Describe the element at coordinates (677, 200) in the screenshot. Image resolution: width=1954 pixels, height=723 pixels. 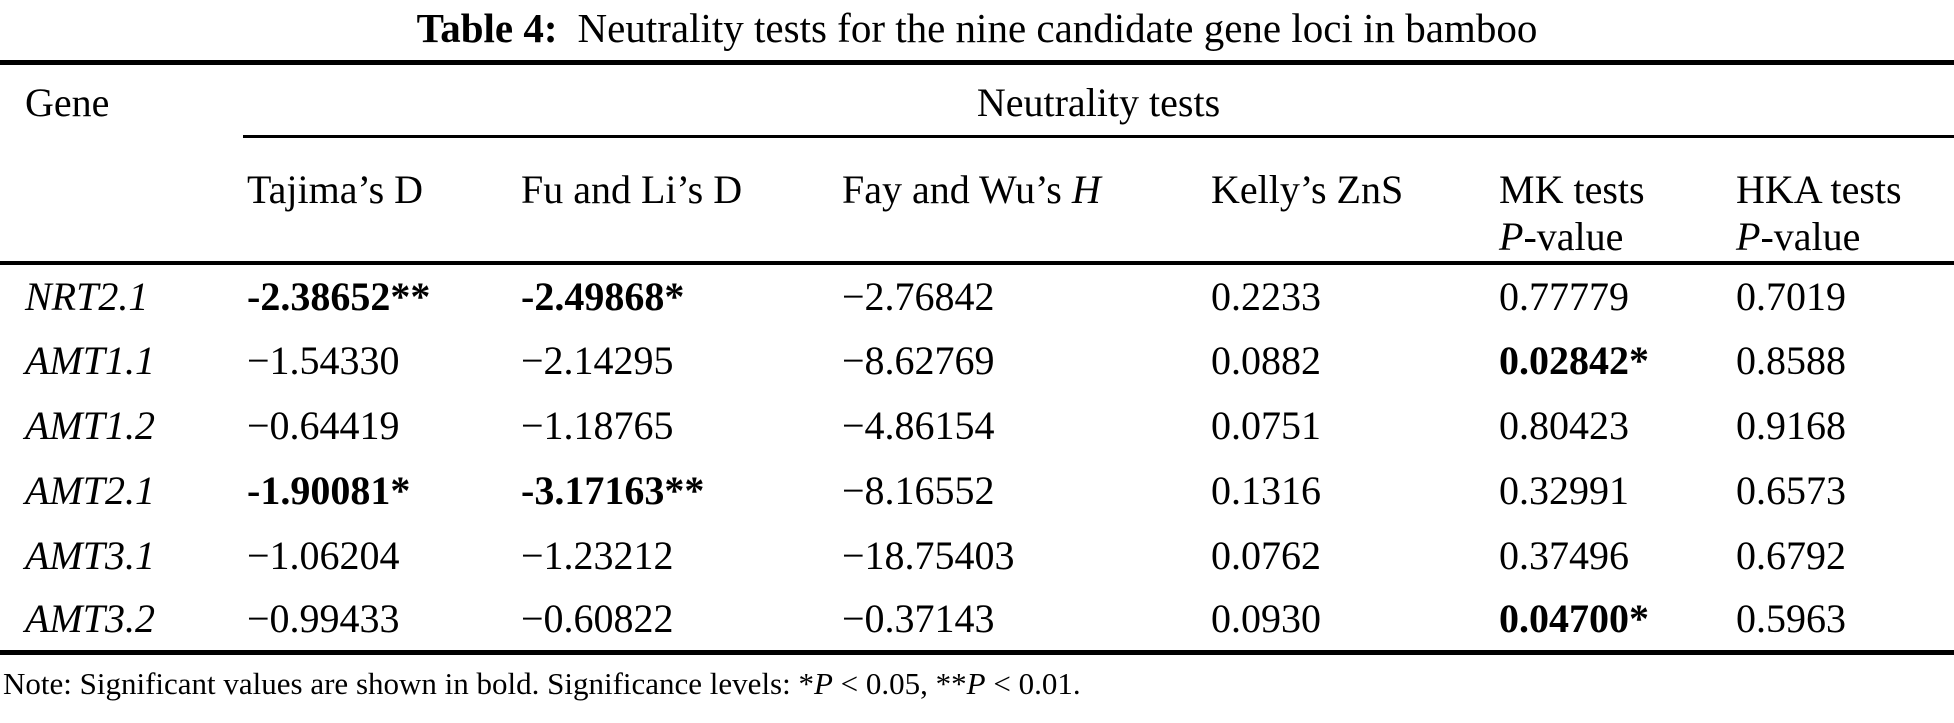
I see `column-header-fu-and-lis-d: Fu and Li’s D` at that location.